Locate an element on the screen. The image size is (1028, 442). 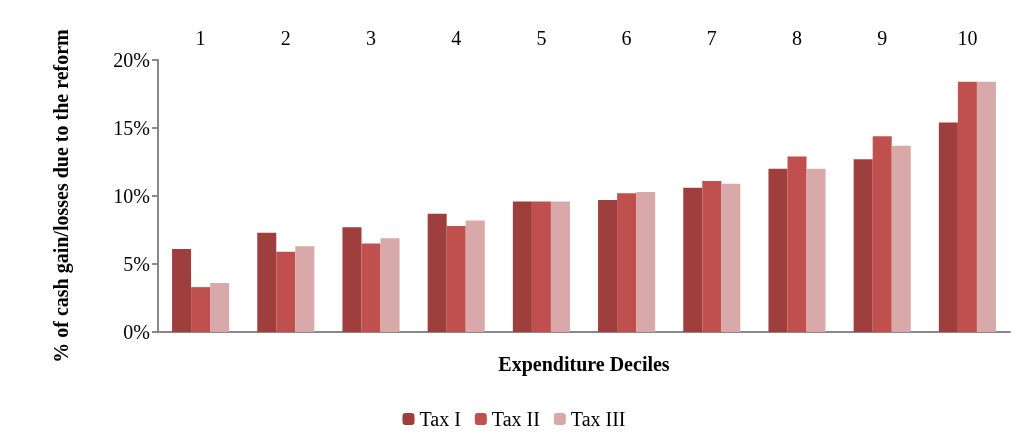
x-tick-label: 6 is located at coordinates (626, 38).